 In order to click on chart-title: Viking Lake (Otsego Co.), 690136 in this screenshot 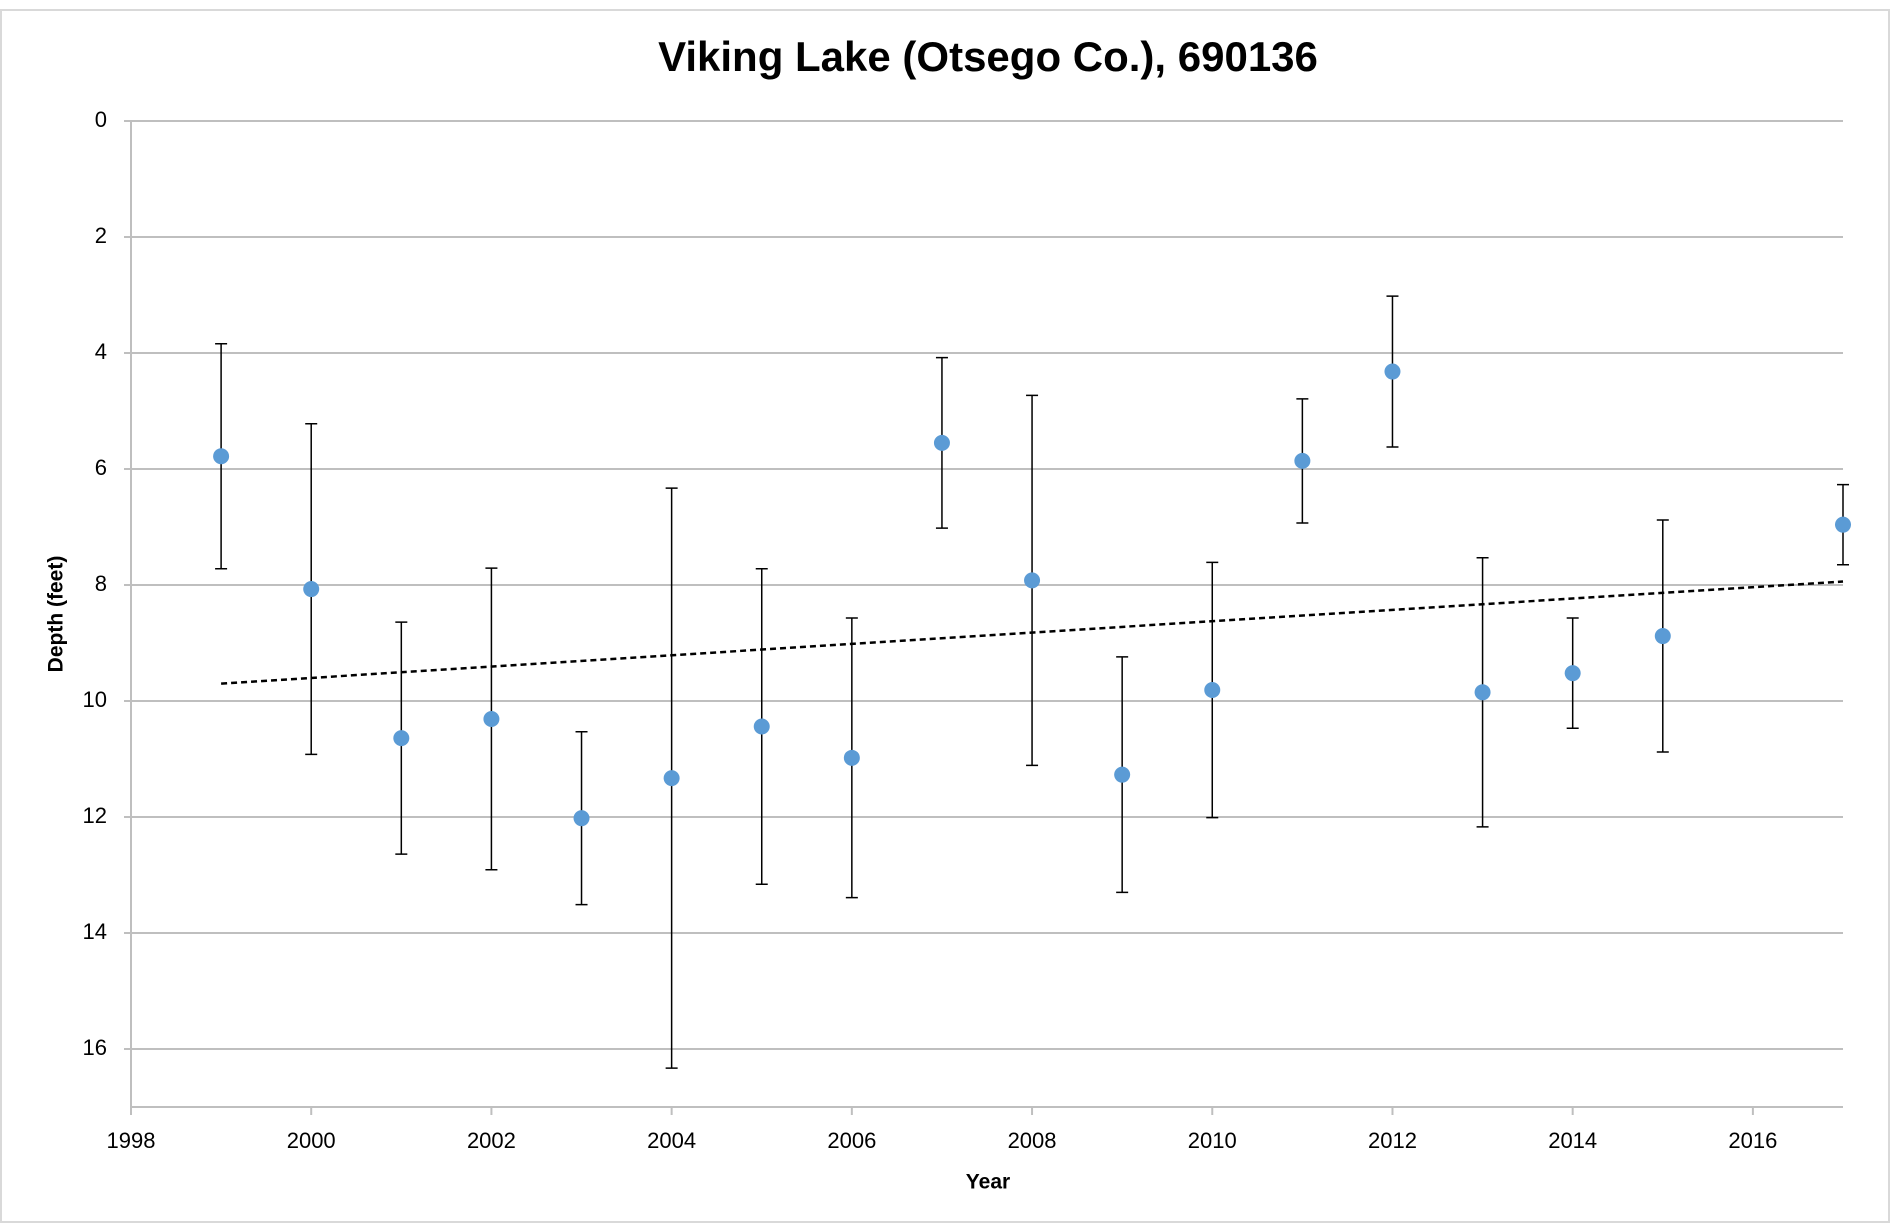, I will do `click(988, 56)`.